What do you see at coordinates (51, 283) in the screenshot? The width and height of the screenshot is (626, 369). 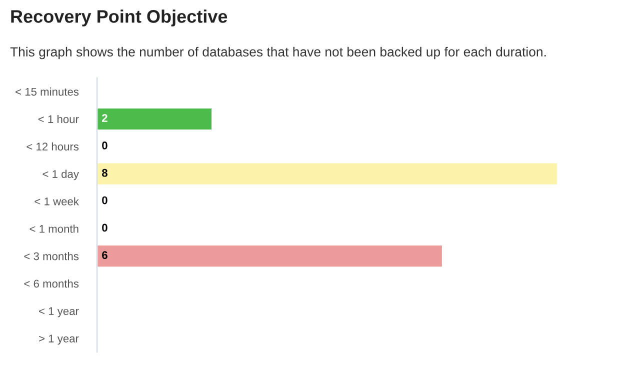 I see `y-tick-label: < 6 months` at bounding box center [51, 283].